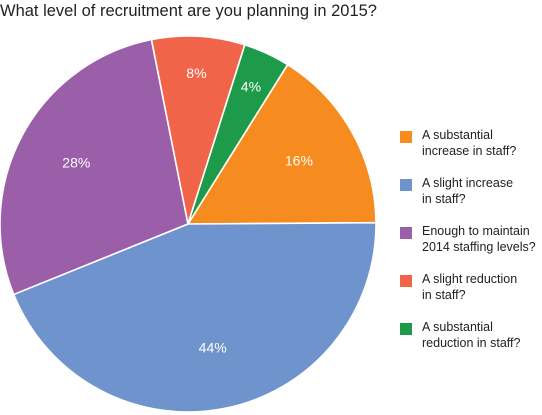 The height and width of the screenshot is (415, 542). I want to click on legend-item: A slight reduction in staff?, so click(471, 295).